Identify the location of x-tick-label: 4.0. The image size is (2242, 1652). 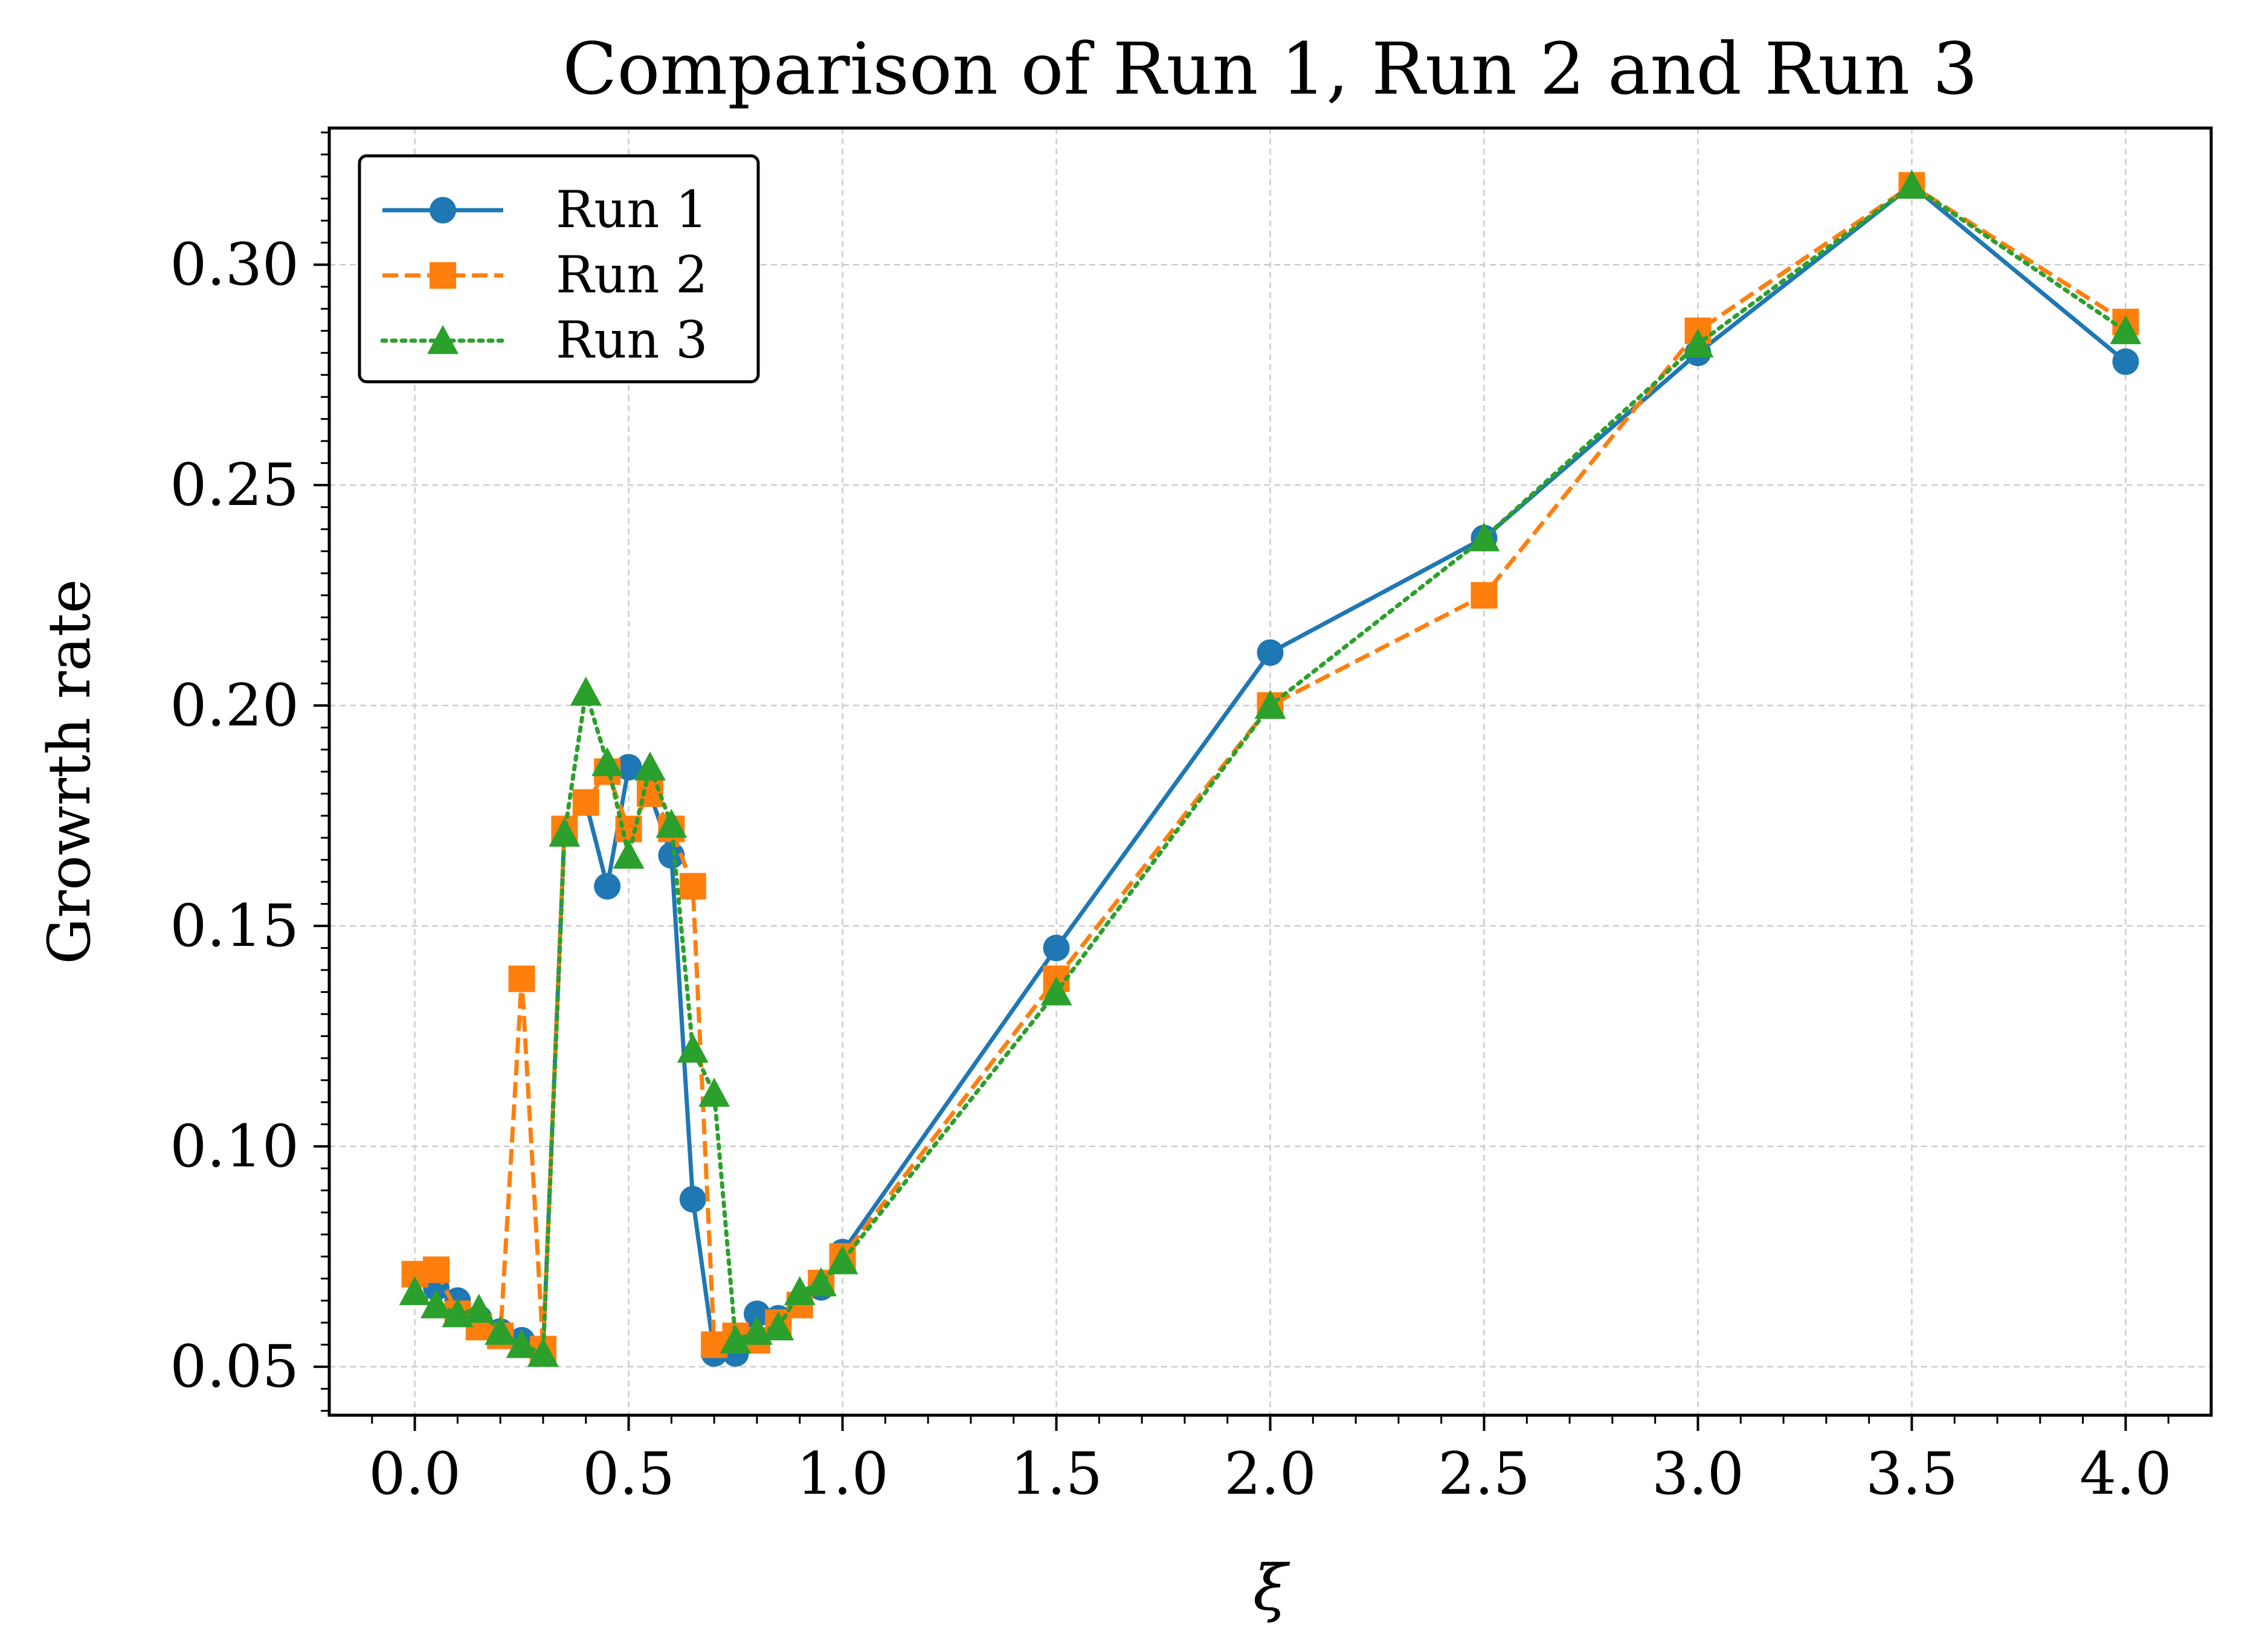
(2125, 1474).